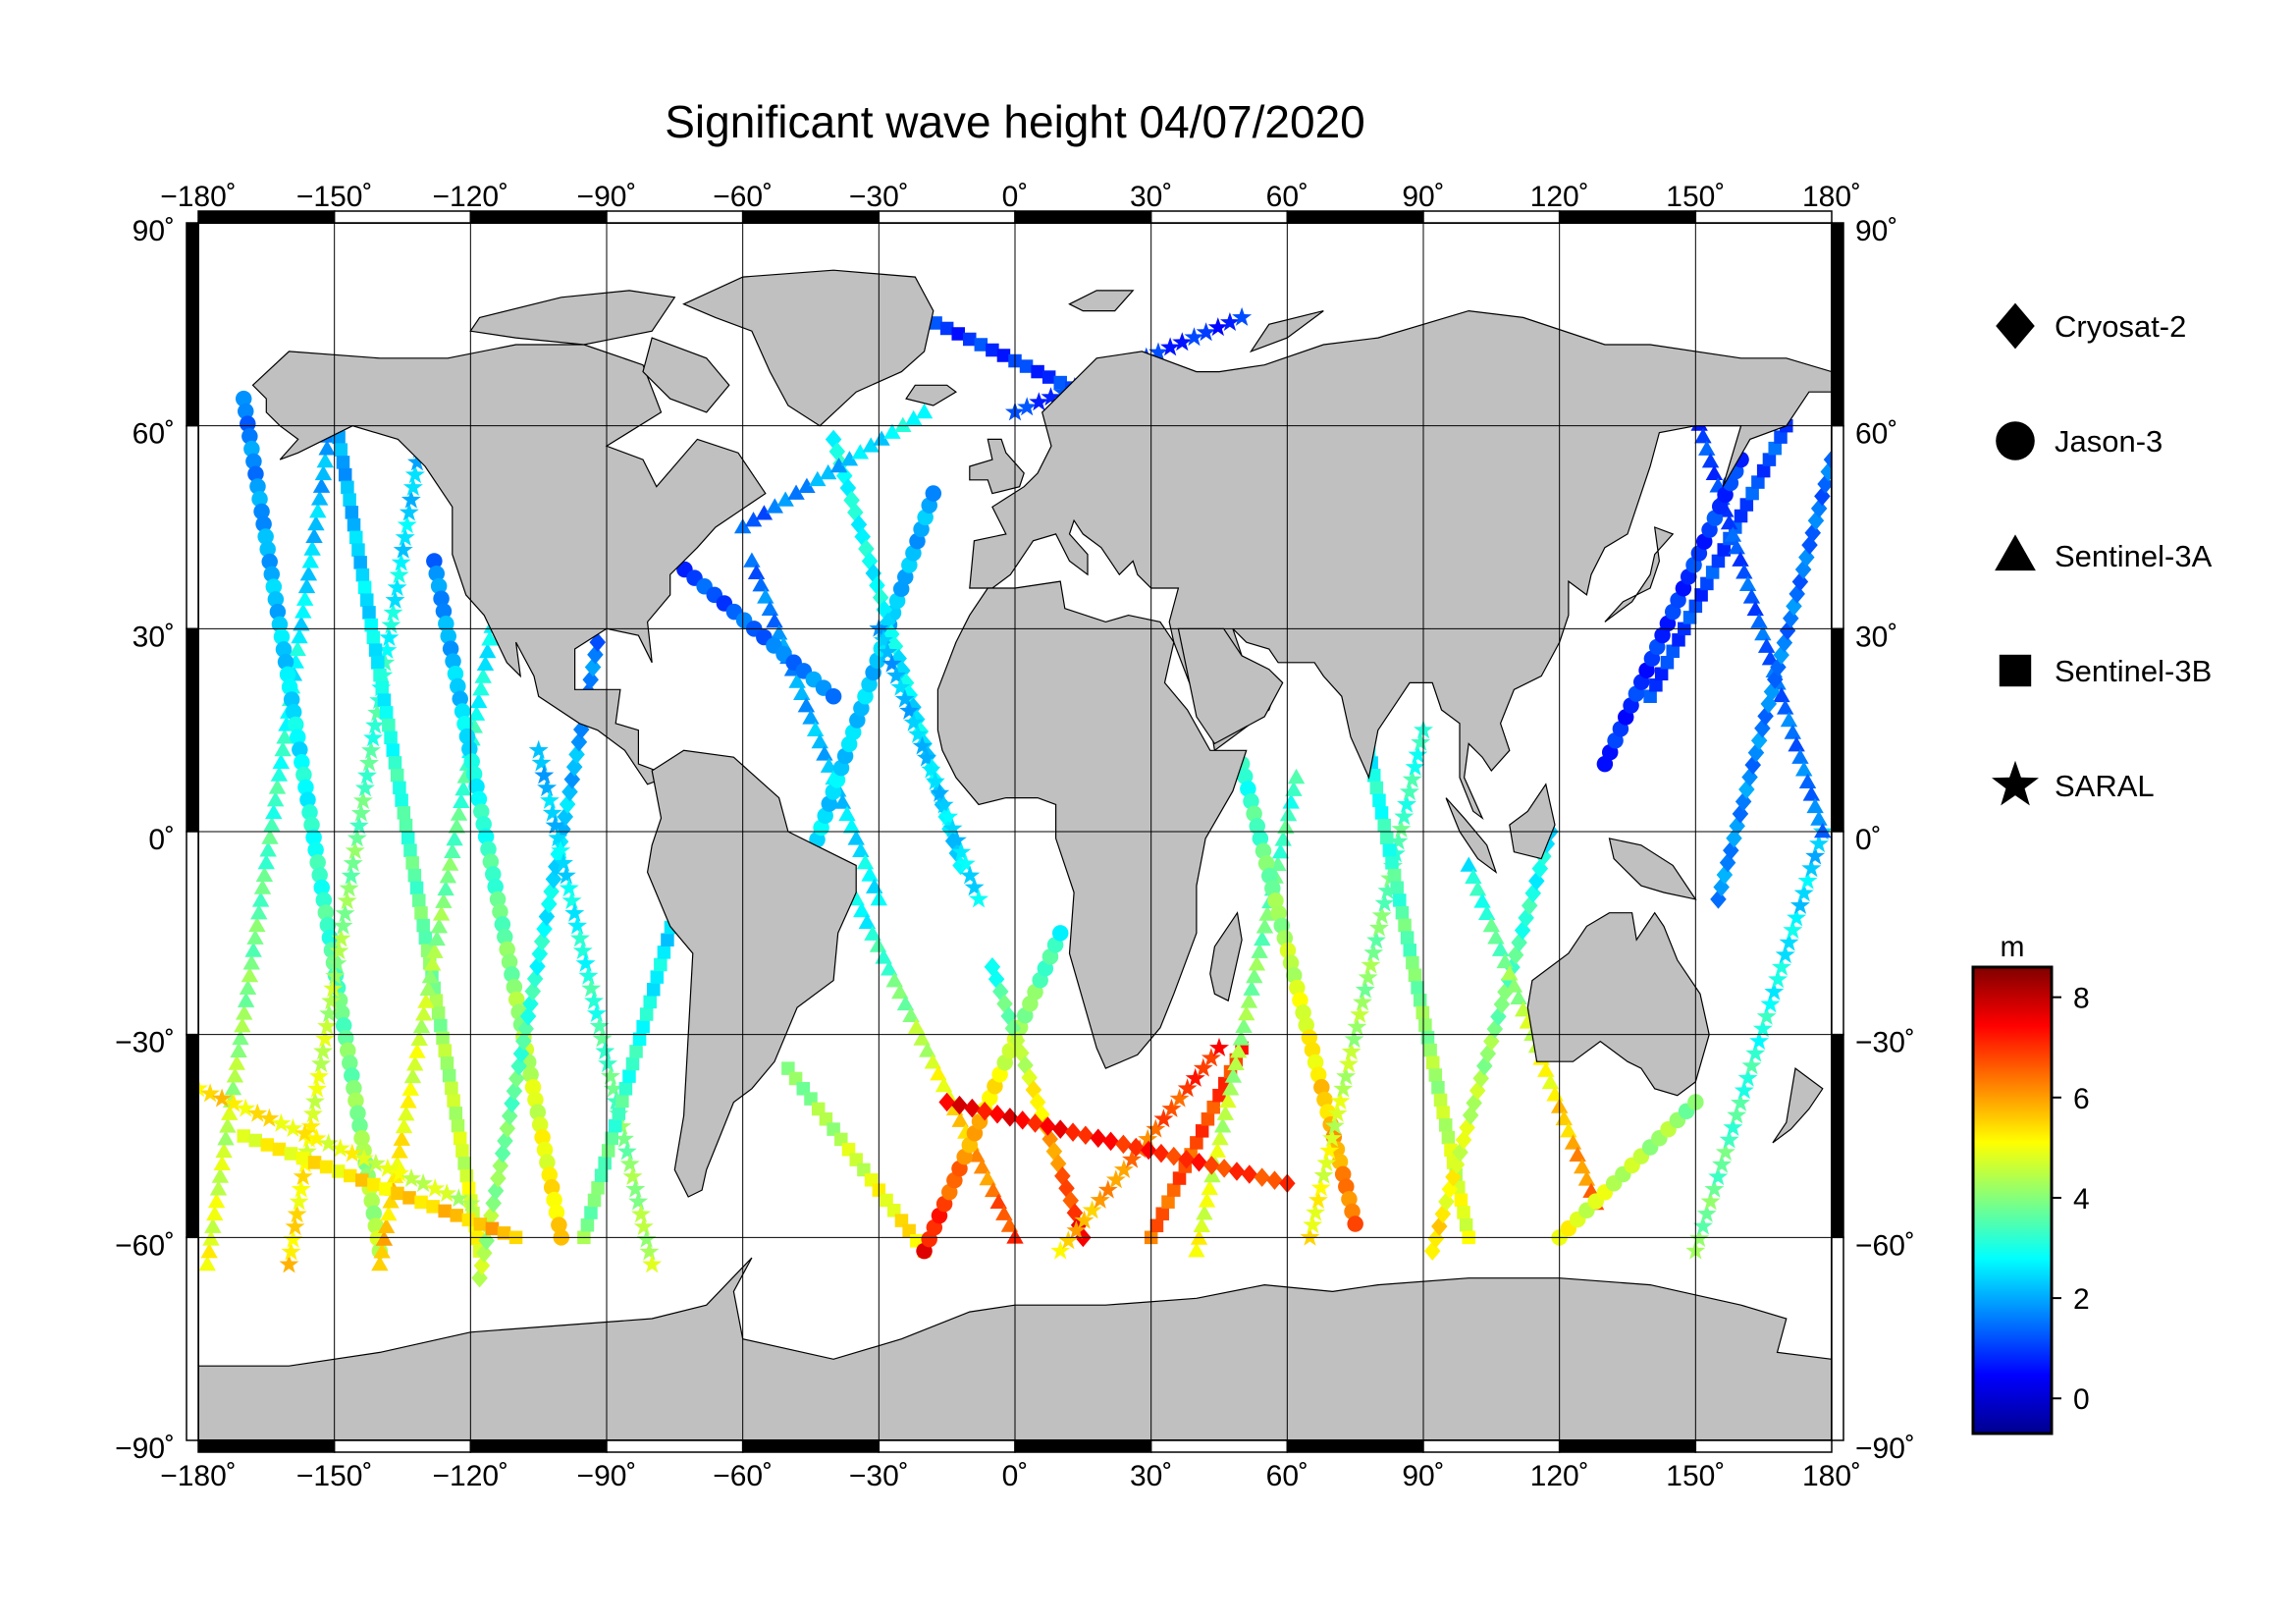 The height and width of the screenshot is (1623, 2296). What do you see at coordinates (675, 1446) in the screenshot?
I see `frame-bar-bottom` at bounding box center [675, 1446].